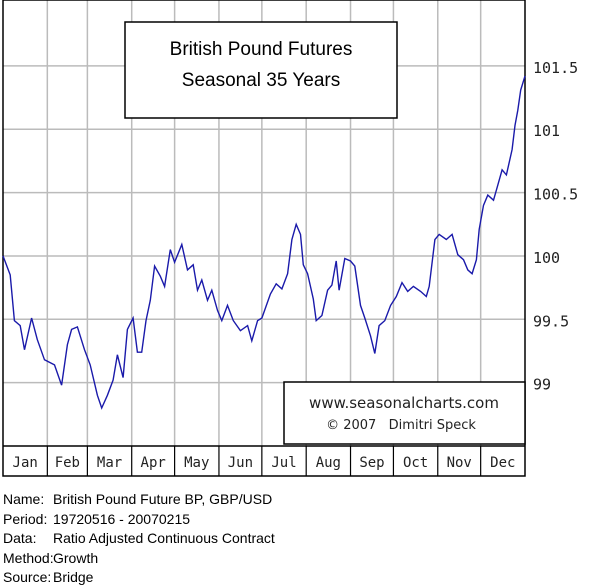  I want to click on x-tick-label: Aug, so click(328, 463).